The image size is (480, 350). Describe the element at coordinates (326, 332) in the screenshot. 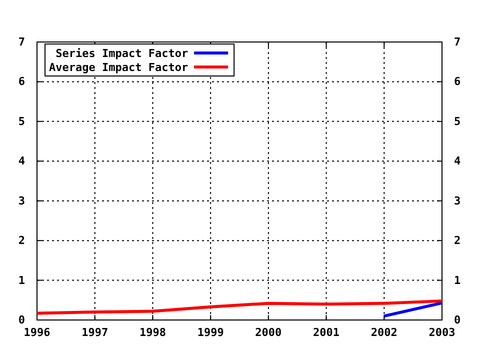

I see `x-tick-label: 2001` at that location.